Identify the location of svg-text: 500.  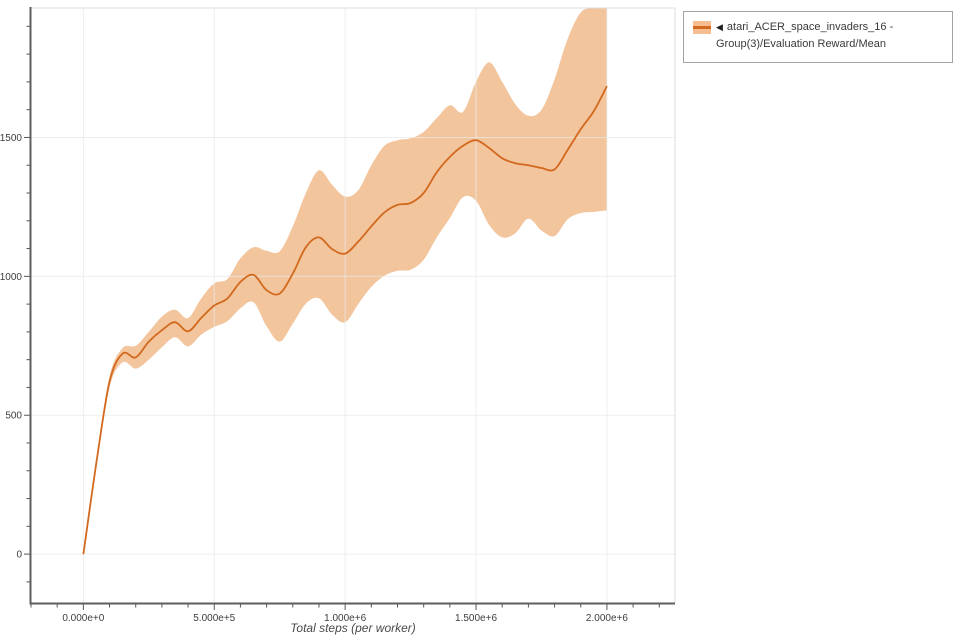
(13, 416).